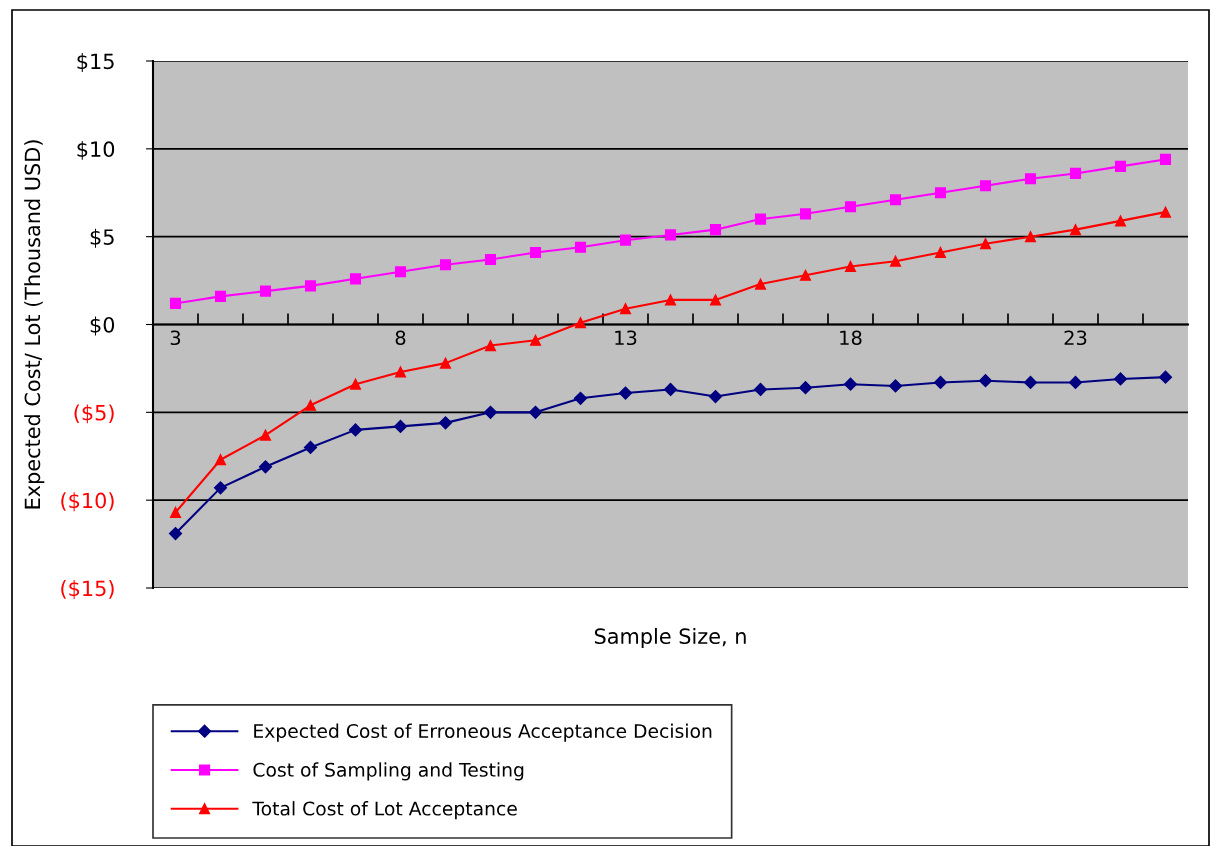  Describe the element at coordinates (87, 589) in the screenshot. I see `y-tick-label: ($15)` at that location.